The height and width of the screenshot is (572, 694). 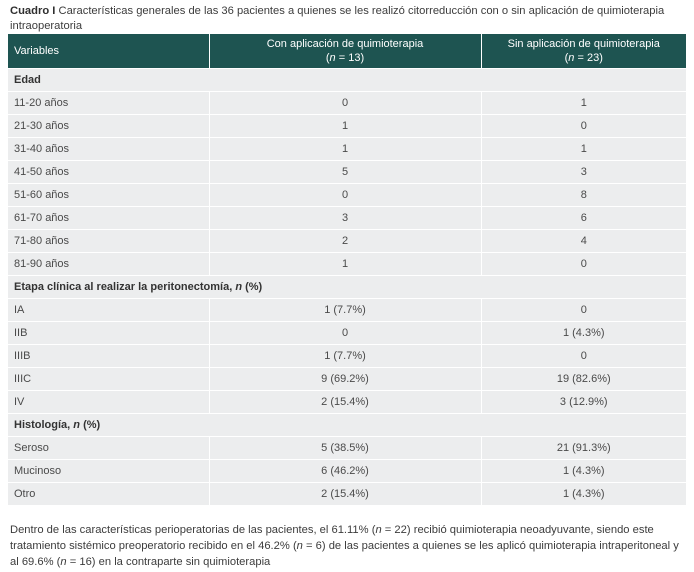 What do you see at coordinates (109, 264) in the screenshot?
I see `row-label: 81-90 años` at bounding box center [109, 264].